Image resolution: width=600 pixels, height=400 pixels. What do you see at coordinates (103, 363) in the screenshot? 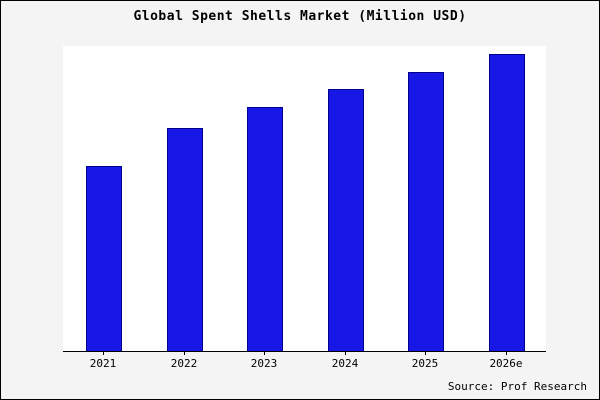
I see `x-tick-label: 2021` at bounding box center [103, 363].